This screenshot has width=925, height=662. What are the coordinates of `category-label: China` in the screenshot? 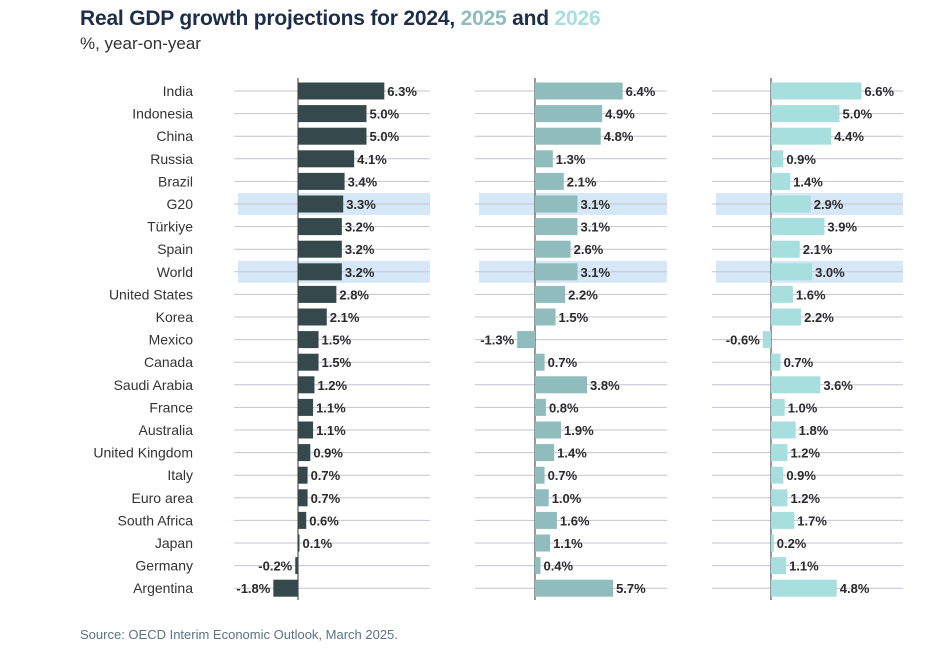 It's located at (174, 136).